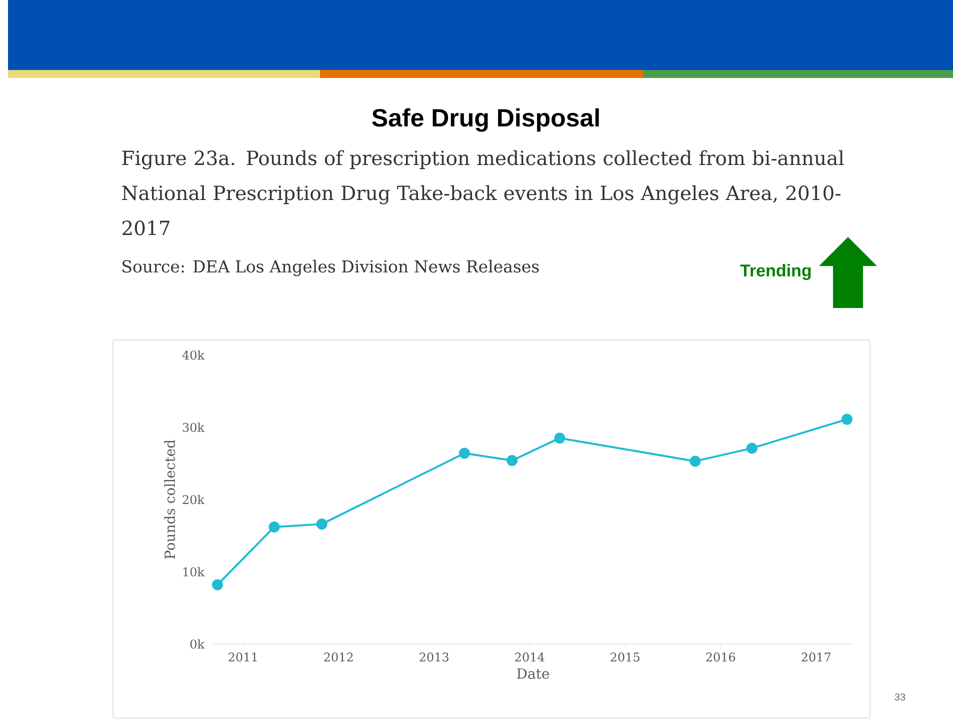 This screenshot has height=723, width=953. Describe the element at coordinates (900, 697) in the screenshot. I see `text: 33` at that location.